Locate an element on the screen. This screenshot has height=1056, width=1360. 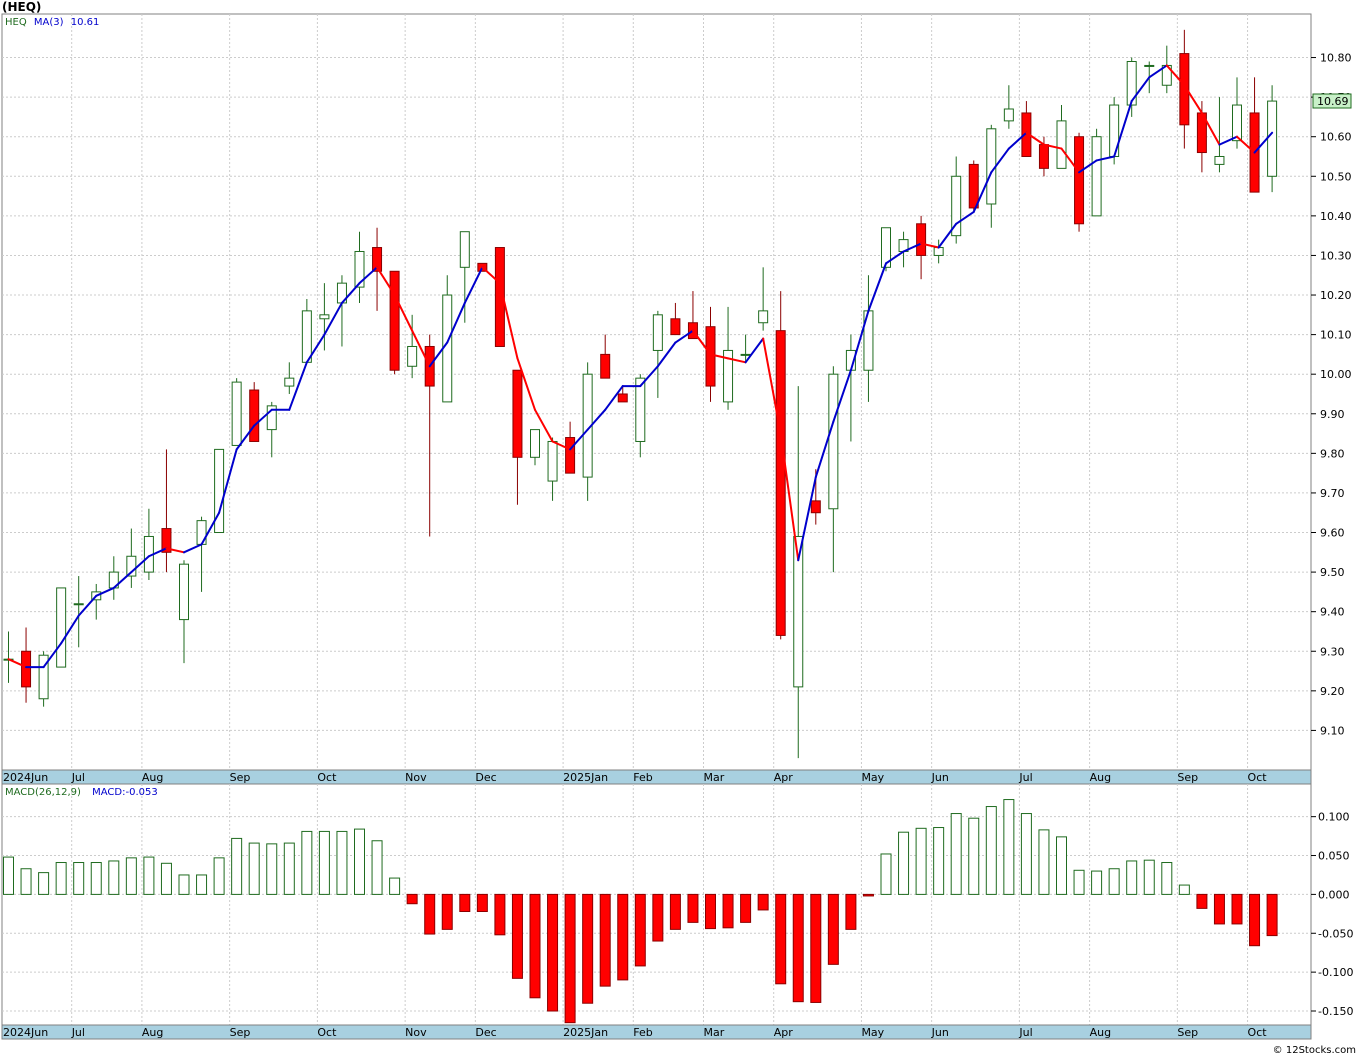
price-y-tick-label: 9.50 is located at coordinates (1332, 572).